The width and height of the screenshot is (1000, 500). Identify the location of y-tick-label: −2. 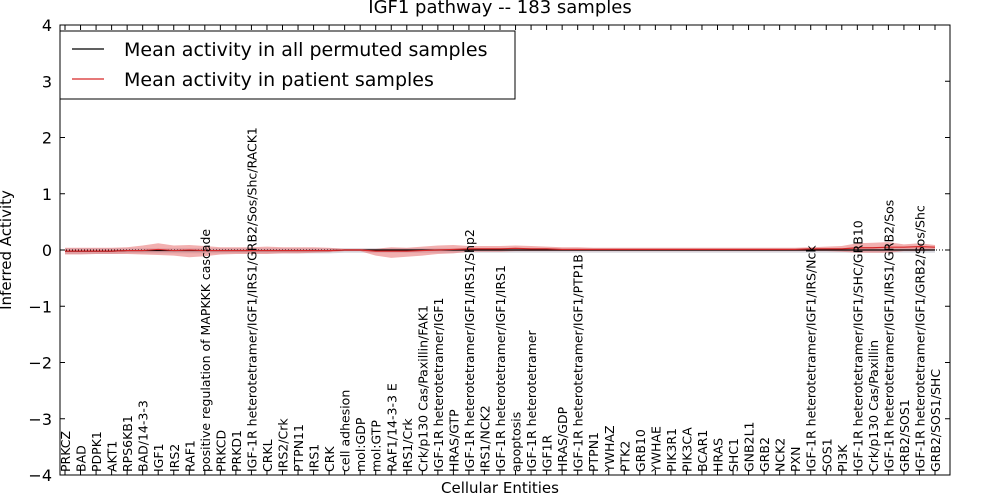
(40, 363).